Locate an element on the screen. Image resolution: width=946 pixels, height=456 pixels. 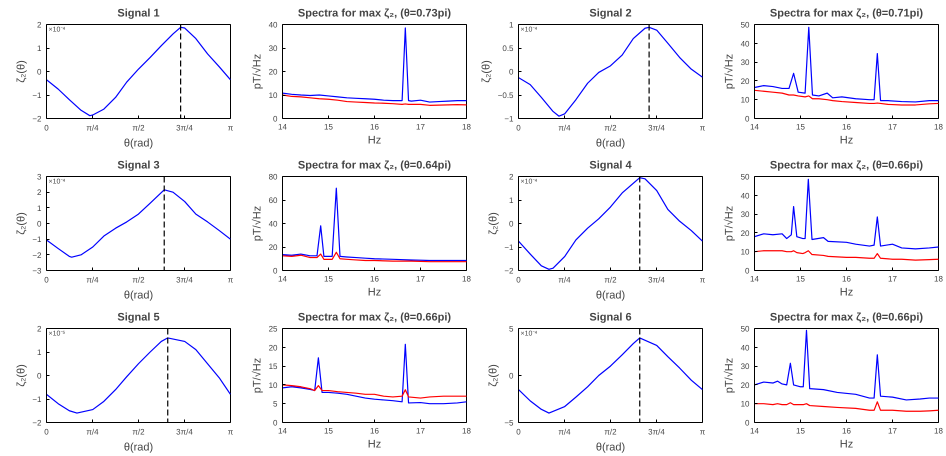
chart-title: Spectra for max ζ₂, (θ=0.71pi) is located at coordinates (847, 14).